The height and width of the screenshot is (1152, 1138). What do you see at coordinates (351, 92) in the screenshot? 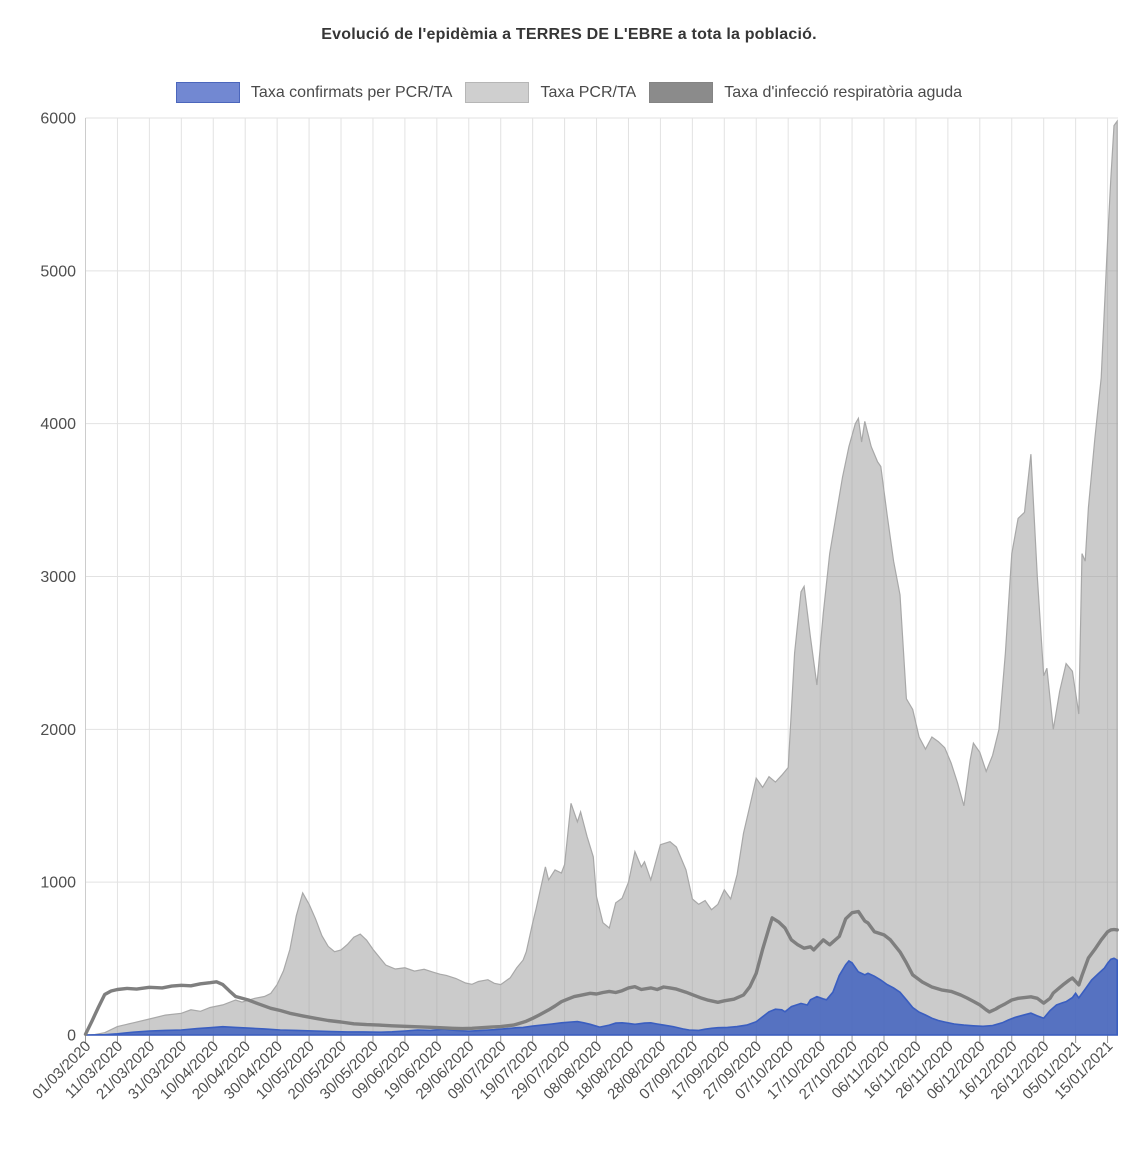
I see `legend-label-0: Taxa confirmats per PCR/TA` at bounding box center [351, 92].